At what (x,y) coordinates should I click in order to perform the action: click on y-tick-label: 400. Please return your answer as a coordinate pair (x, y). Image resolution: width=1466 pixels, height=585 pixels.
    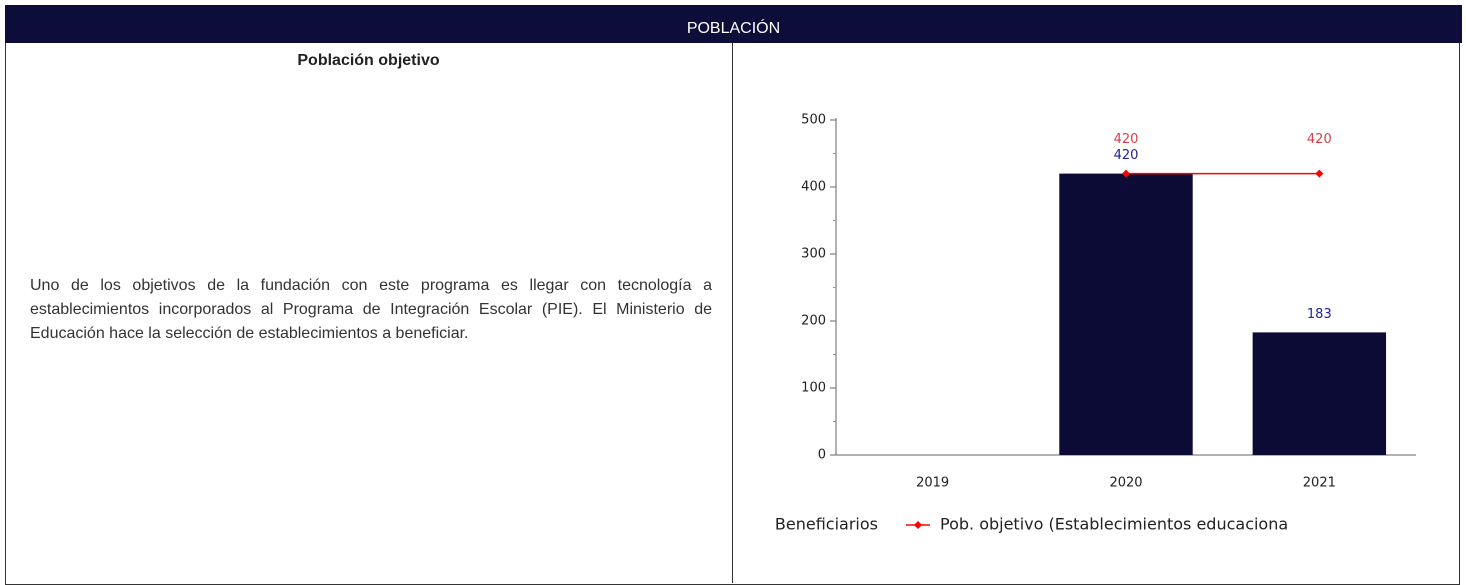
    Looking at the image, I should click on (813, 187).